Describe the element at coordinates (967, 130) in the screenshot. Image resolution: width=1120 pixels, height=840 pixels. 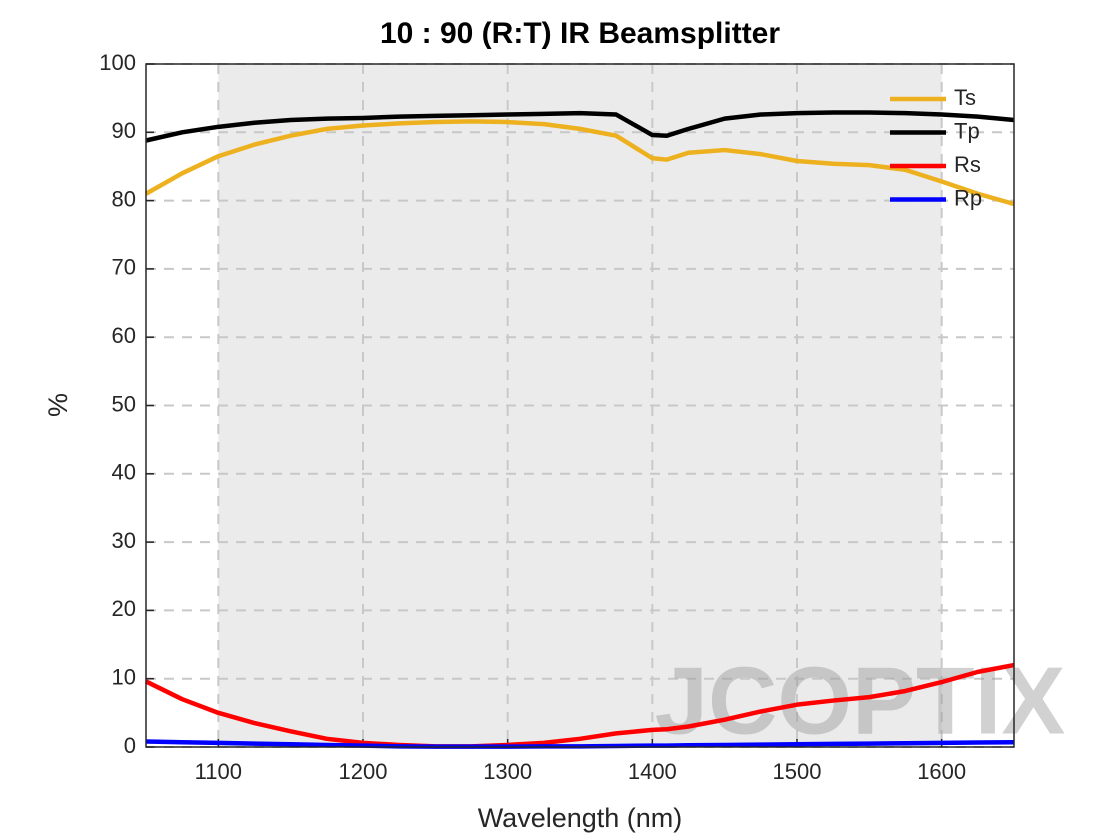
I see `legend-label: Tp` at that location.